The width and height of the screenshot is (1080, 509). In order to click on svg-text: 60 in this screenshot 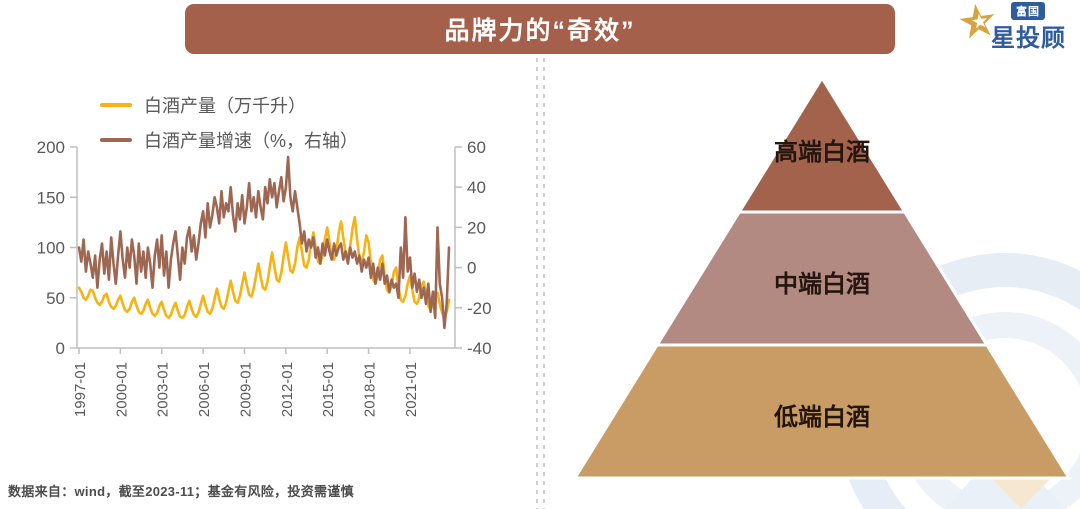, I will do `click(476, 147)`.